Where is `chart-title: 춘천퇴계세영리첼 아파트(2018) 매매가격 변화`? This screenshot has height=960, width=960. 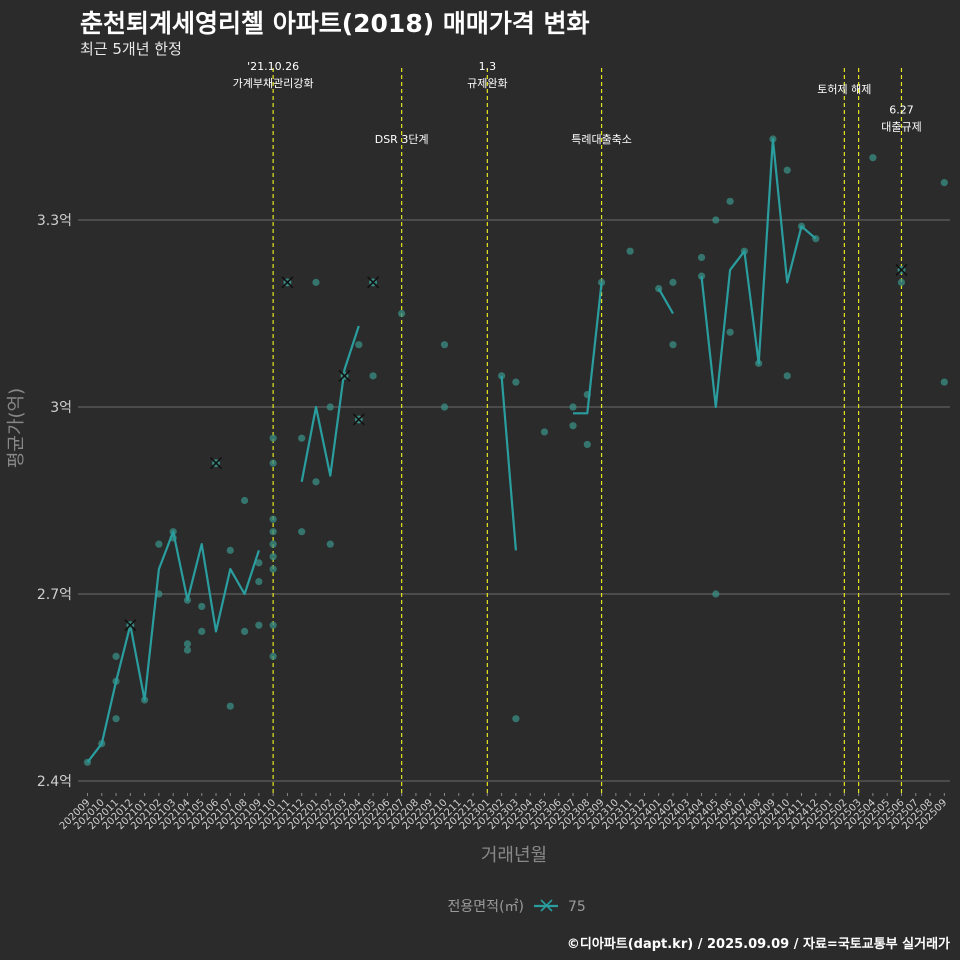
chart-title: 춘천퇴계세영리첼 아파트(2018) 매매가격 변화 is located at coordinates (335, 23).